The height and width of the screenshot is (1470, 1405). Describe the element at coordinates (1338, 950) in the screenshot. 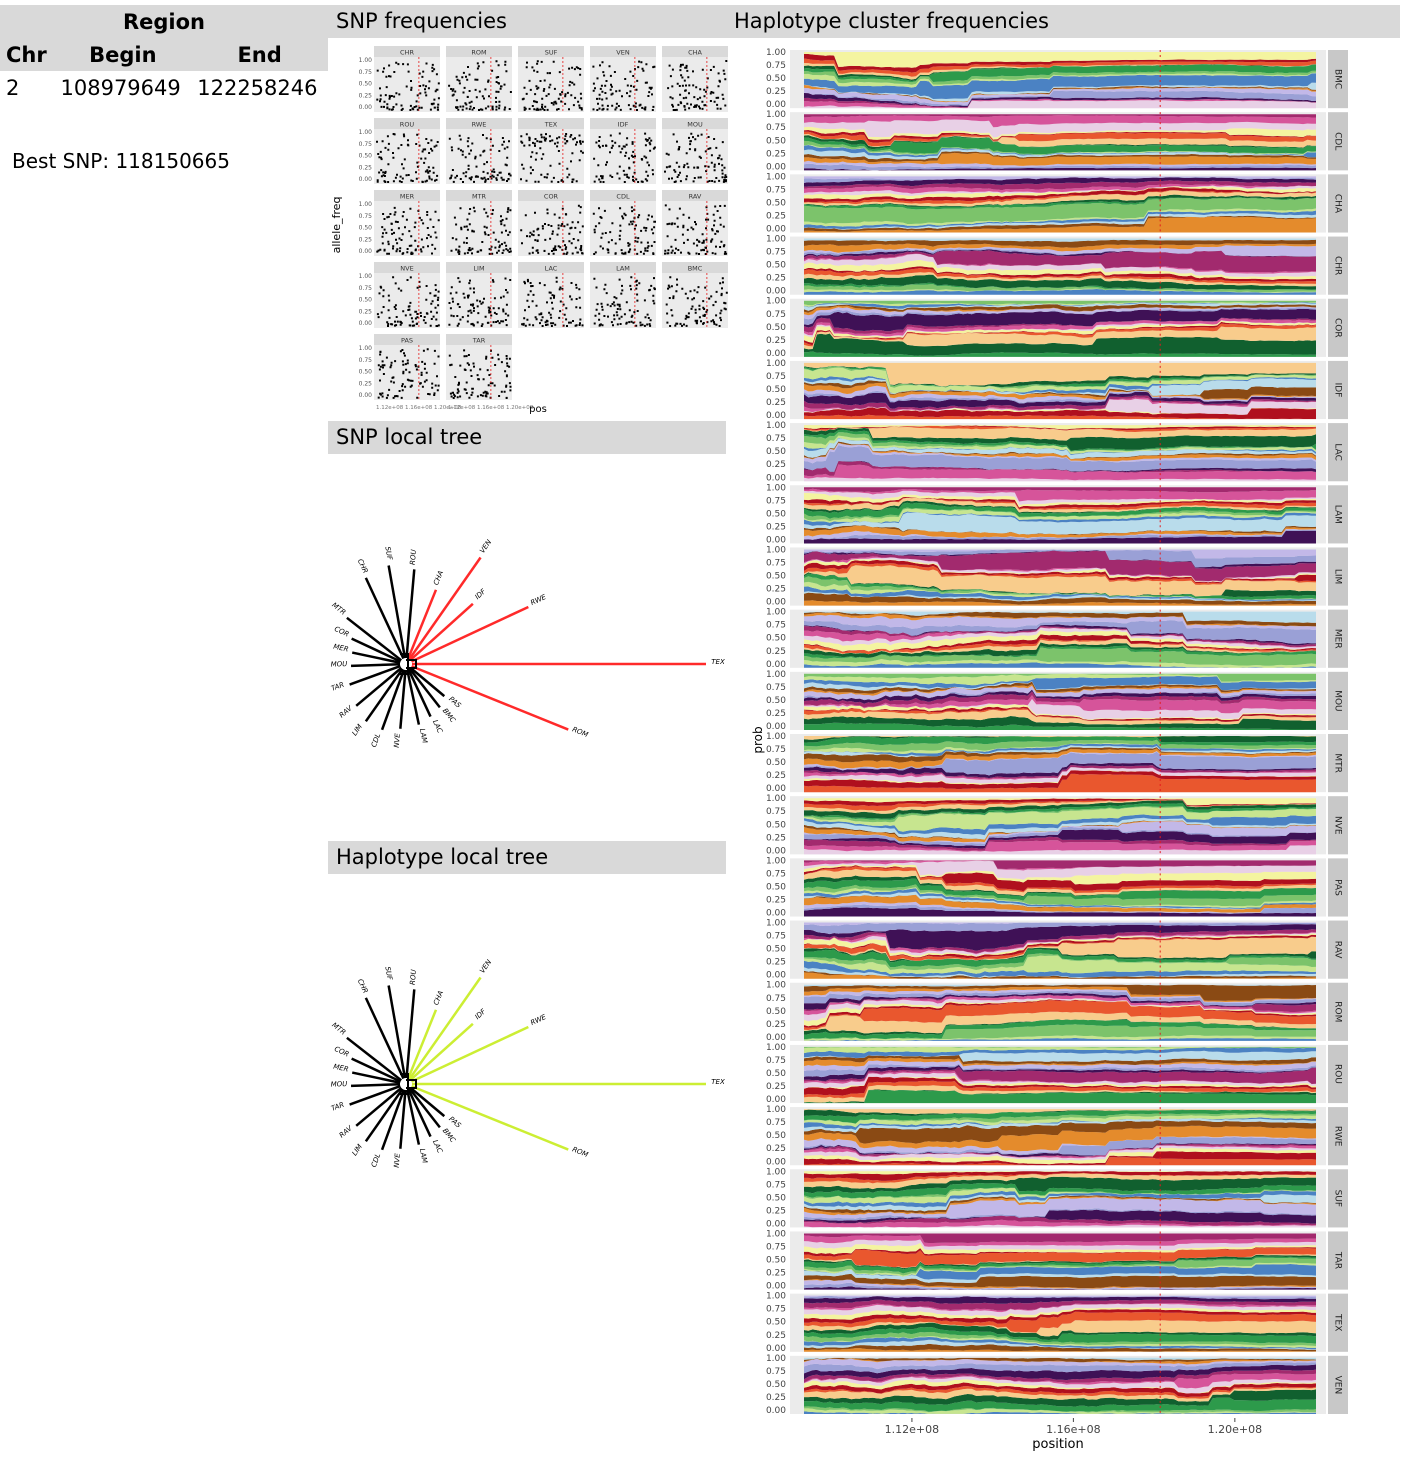

I see `facet-label: RAV` at that location.